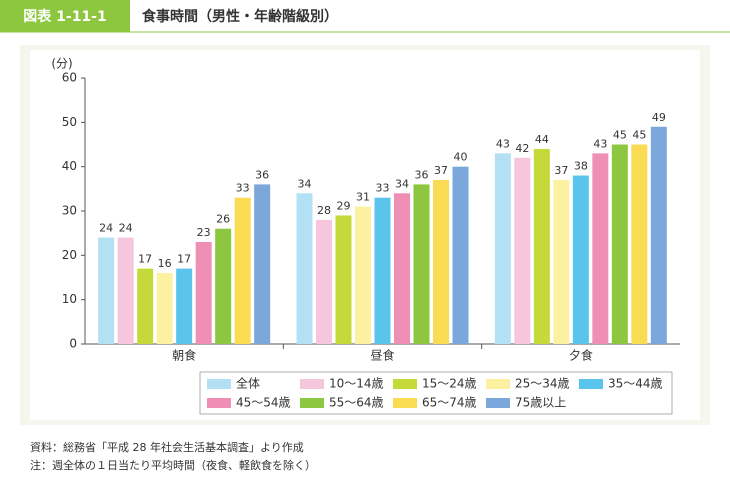 The height and width of the screenshot is (494, 730). I want to click on figure-label-box, so click(65, 16).